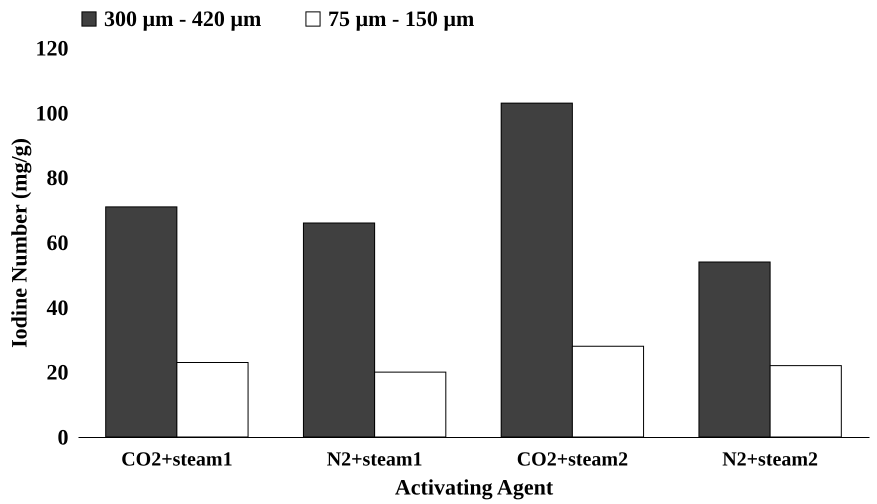  What do you see at coordinates (401, 18) in the screenshot?
I see `legend-label: 75 µm - 150 µm` at bounding box center [401, 18].